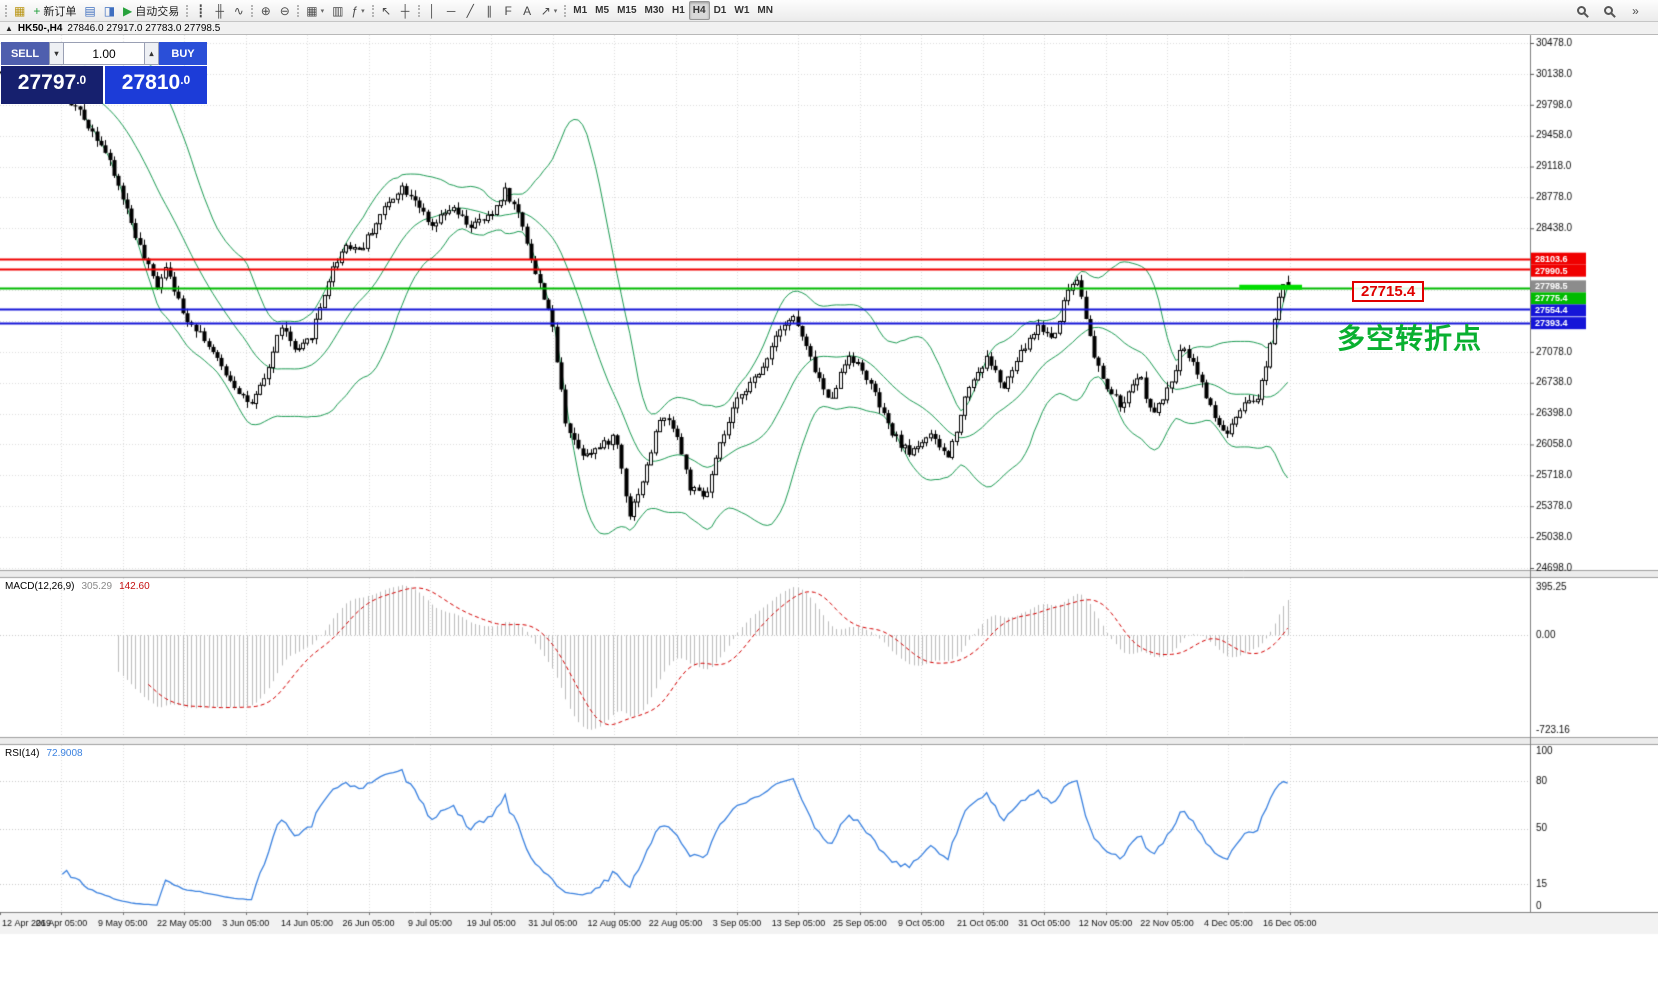 The image size is (1658, 989). What do you see at coordinates (47, 82) in the screenshot?
I see `sell-price: 27797` at bounding box center [47, 82].